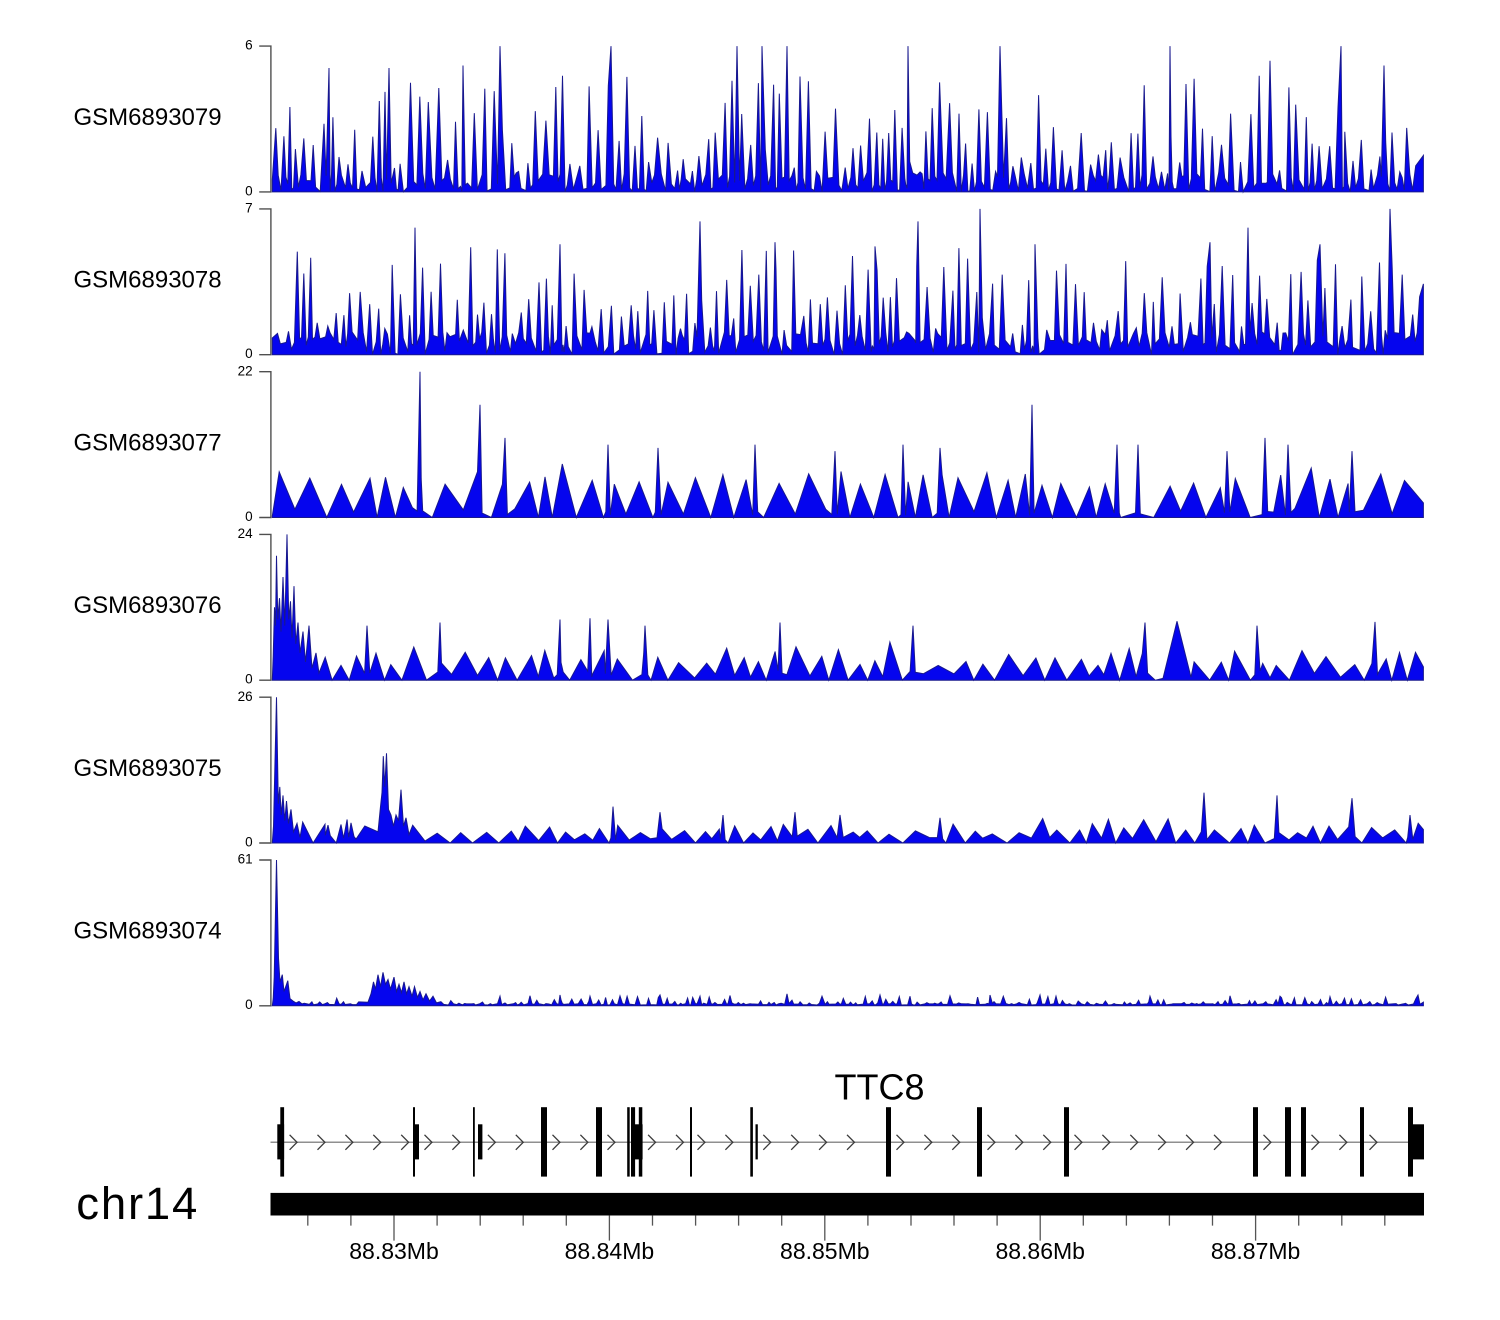 Image resolution: width=1500 pixels, height=1320 pixels. I want to click on svg-text: 88.85Mb, so click(825, 1251).